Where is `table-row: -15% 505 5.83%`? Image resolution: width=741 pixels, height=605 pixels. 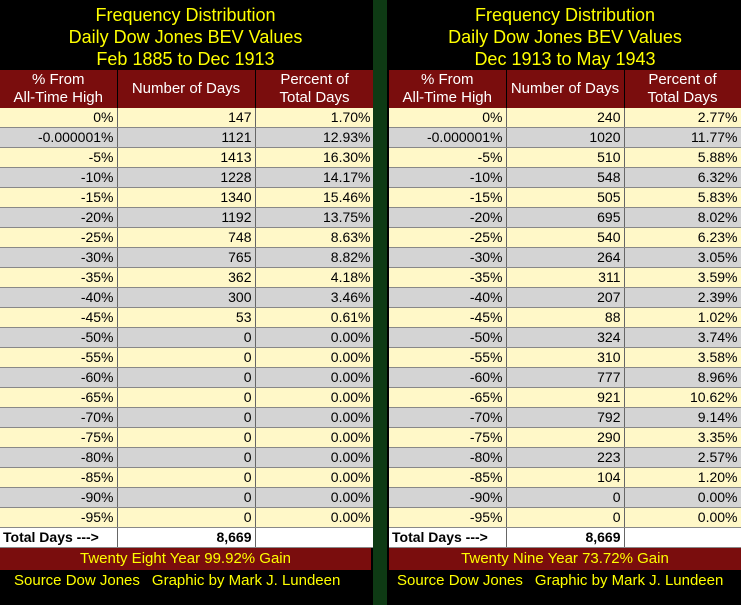
table-row: -15% 505 5.83% is located at coordinates (565, 197).